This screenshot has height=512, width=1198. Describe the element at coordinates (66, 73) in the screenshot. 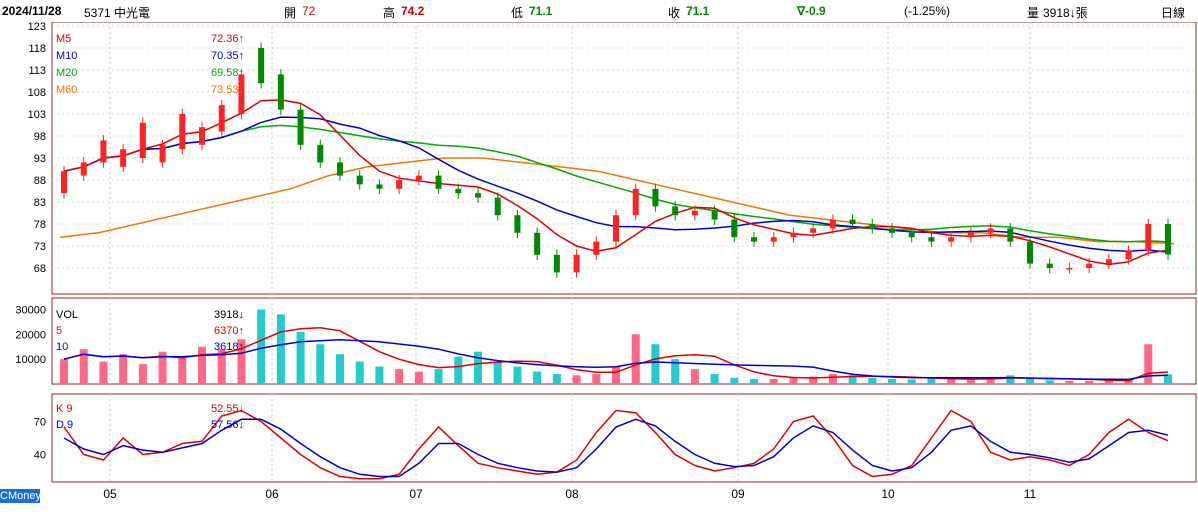

I see `price-legend-name: M20` at that location.